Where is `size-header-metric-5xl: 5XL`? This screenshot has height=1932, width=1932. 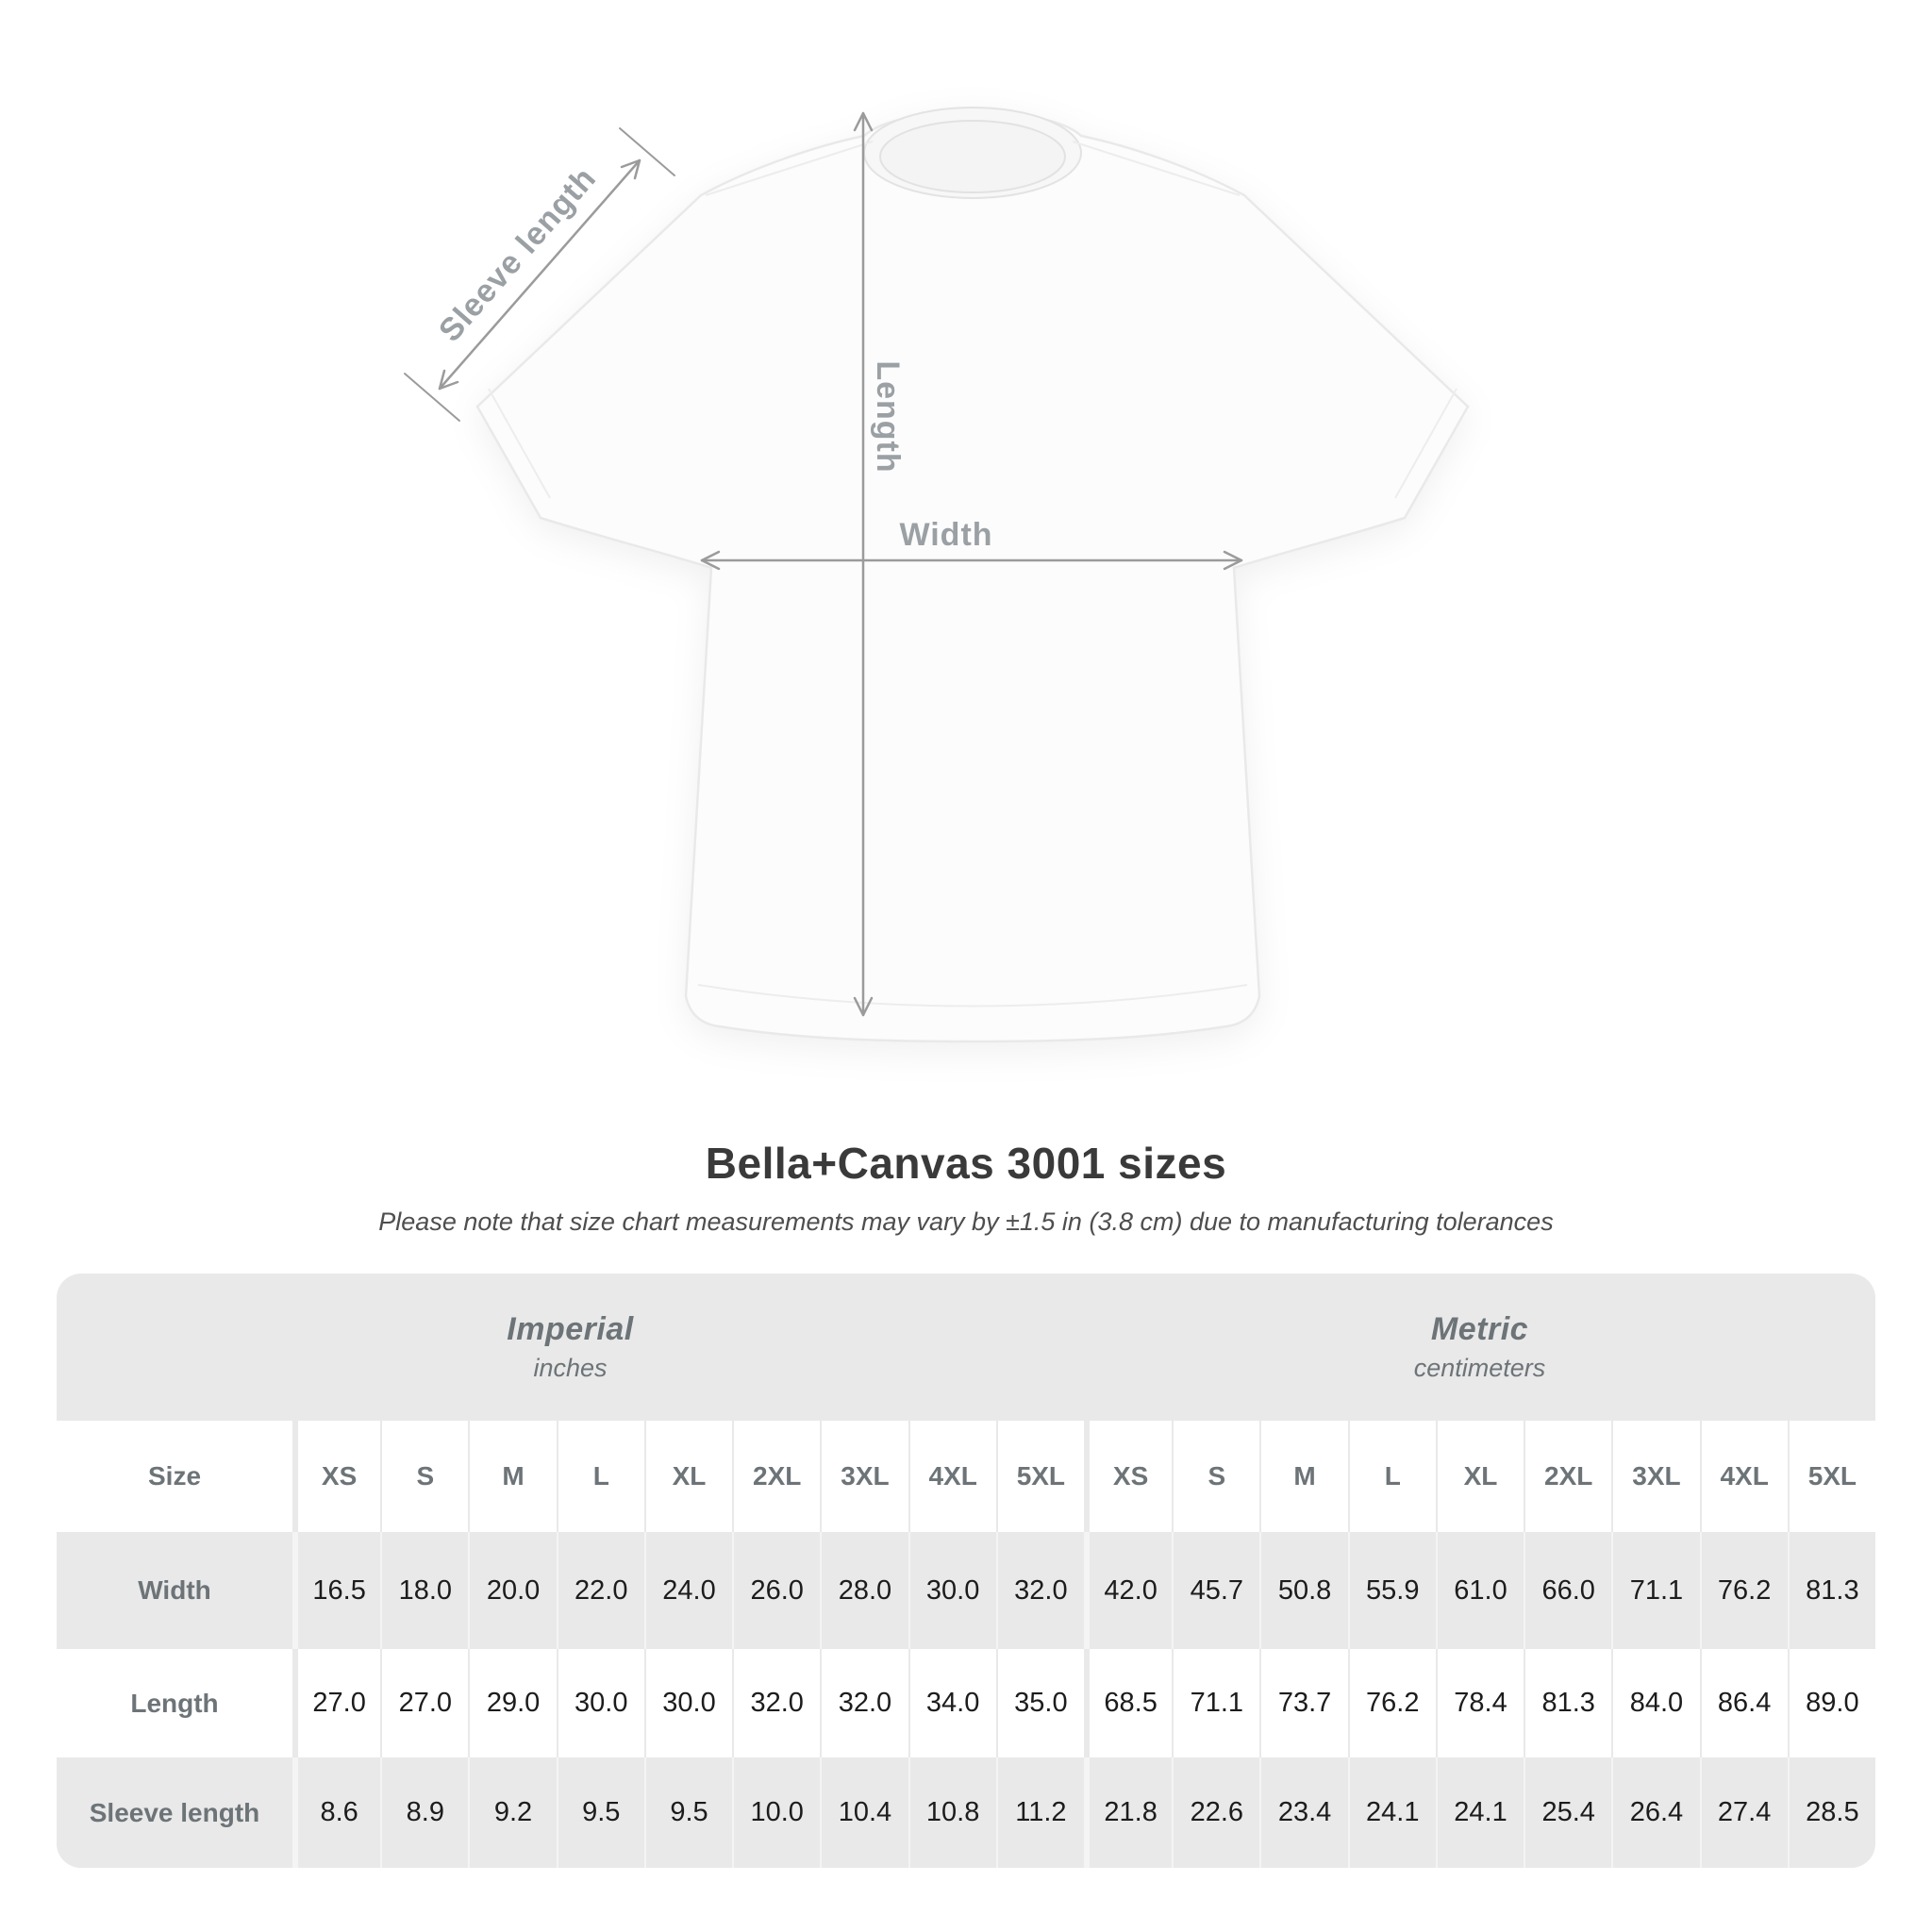
size-header-metric-5xl: 5XL is located at coordinates (1831, 1476).